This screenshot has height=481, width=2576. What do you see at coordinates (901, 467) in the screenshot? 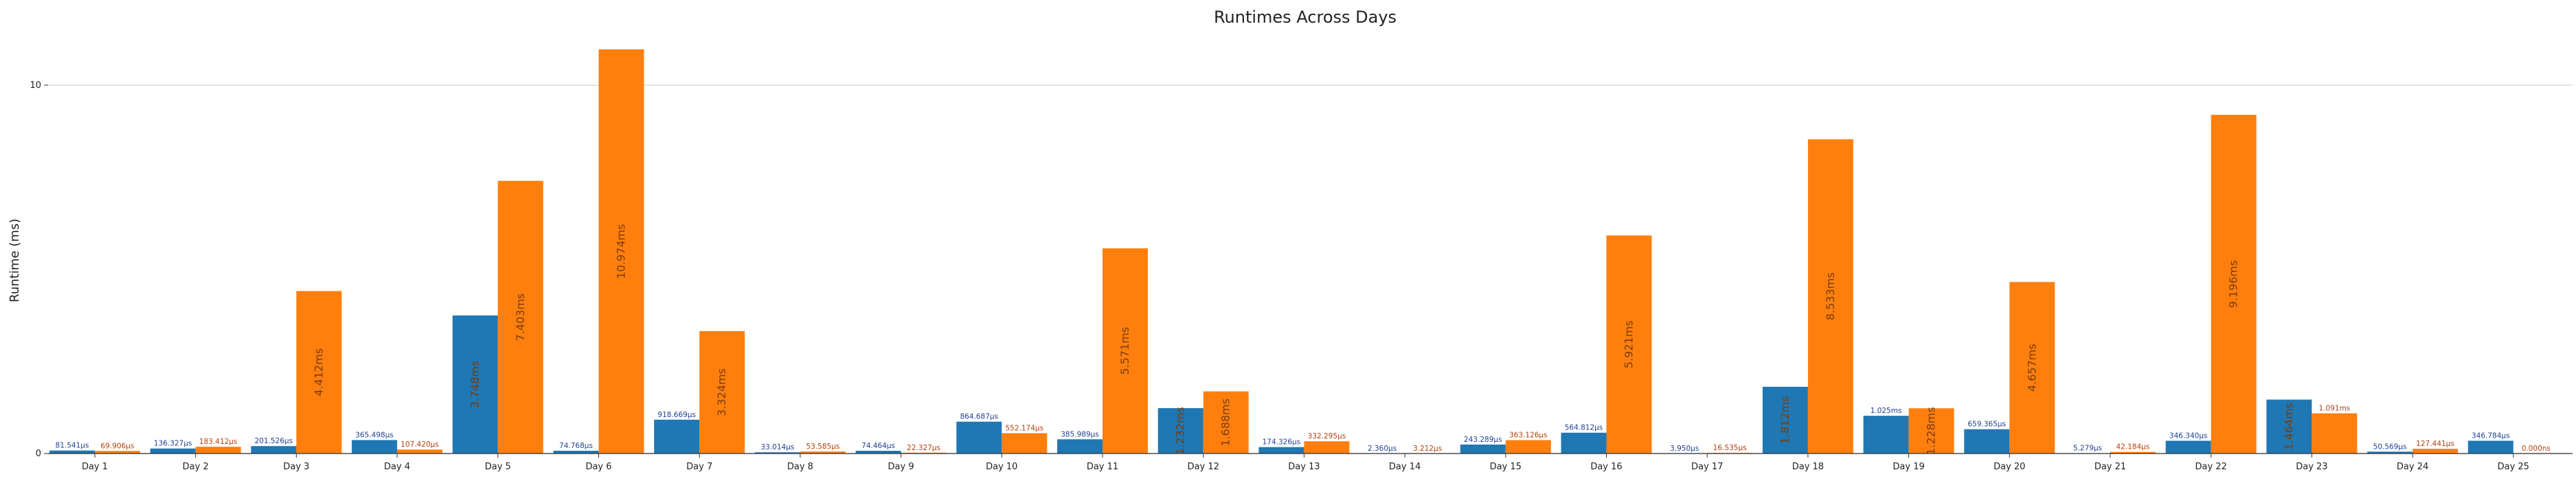
I see `x-tick-label: Day 9` at bounding box center [901, 467].